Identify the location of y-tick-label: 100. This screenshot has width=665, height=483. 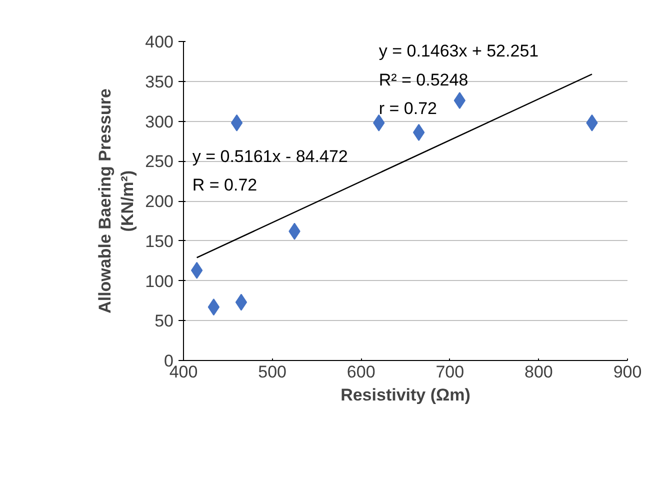
(159, 281).